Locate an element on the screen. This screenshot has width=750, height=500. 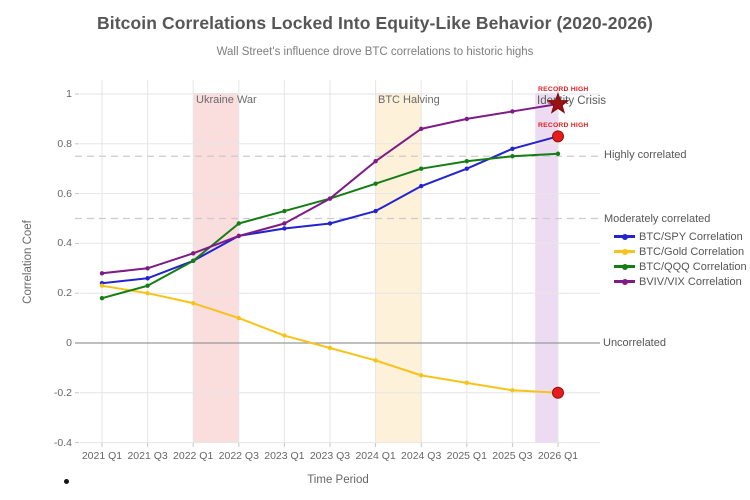
x-tick-label: 2021 Q1 is located at coordinates (102, 456).